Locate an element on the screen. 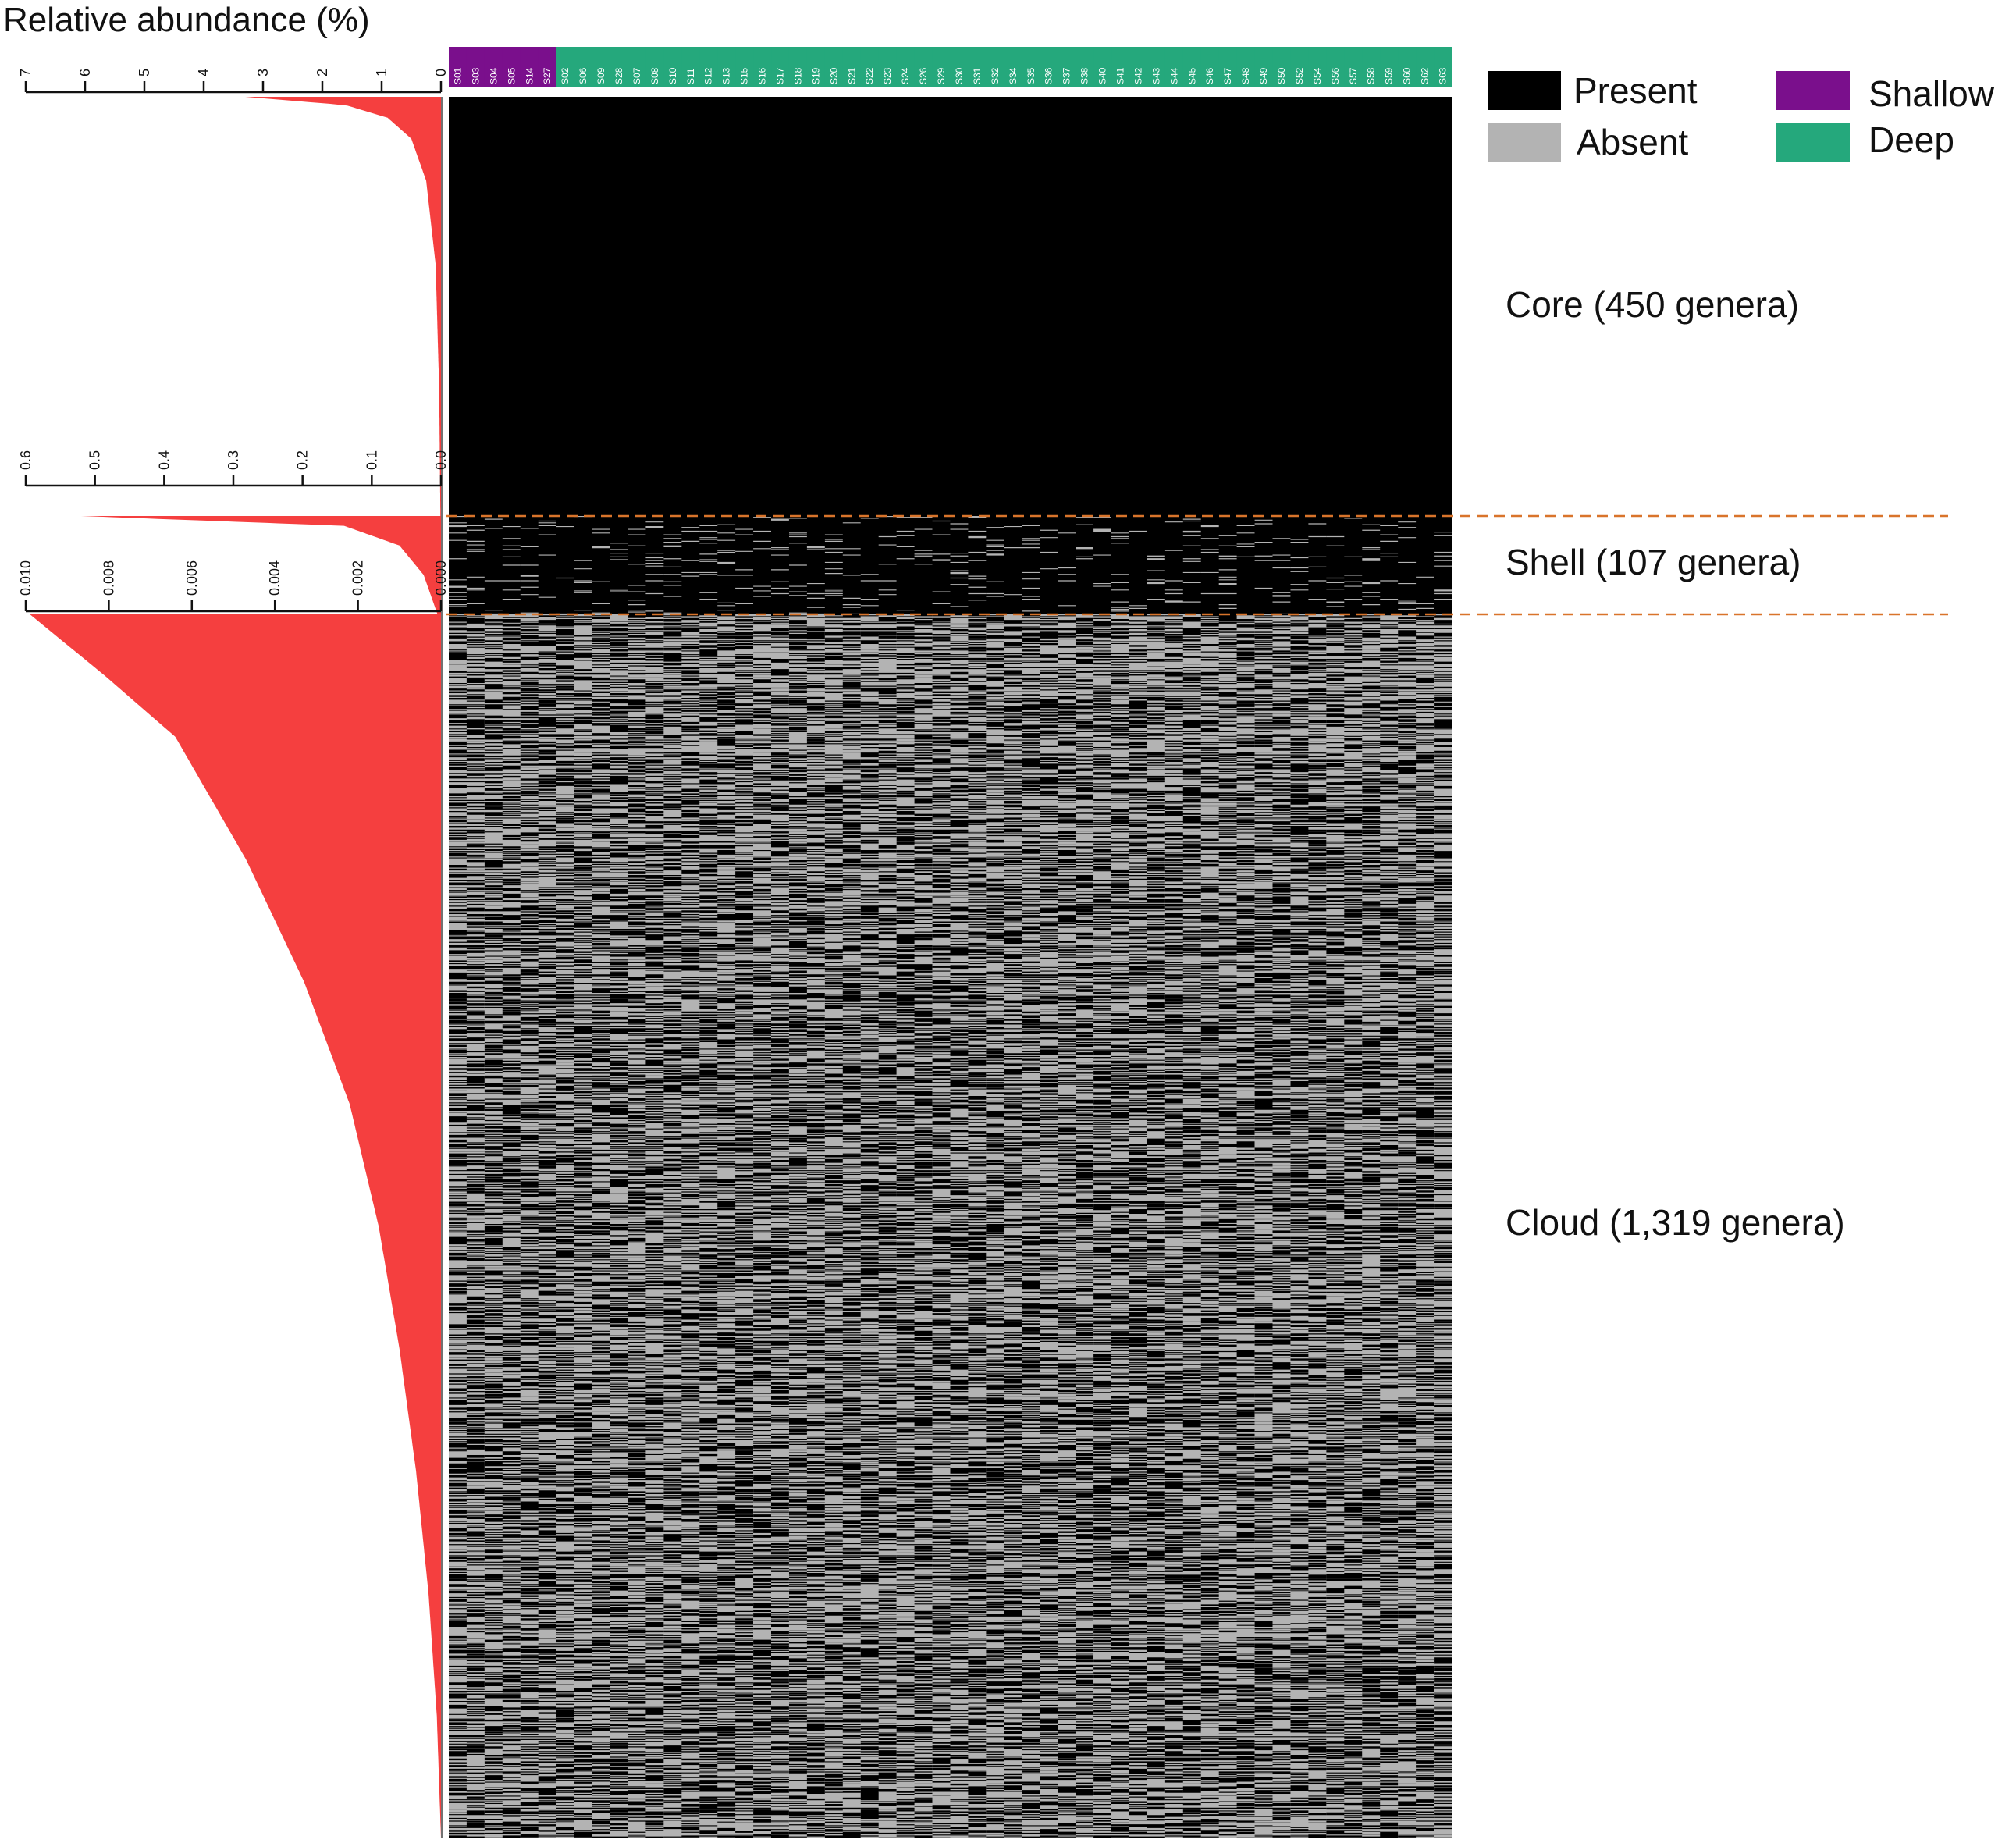 Image resolution: width=2016 pixels, height=1843 pixels. sample-label: S21 is located at coordinates (851, 75).